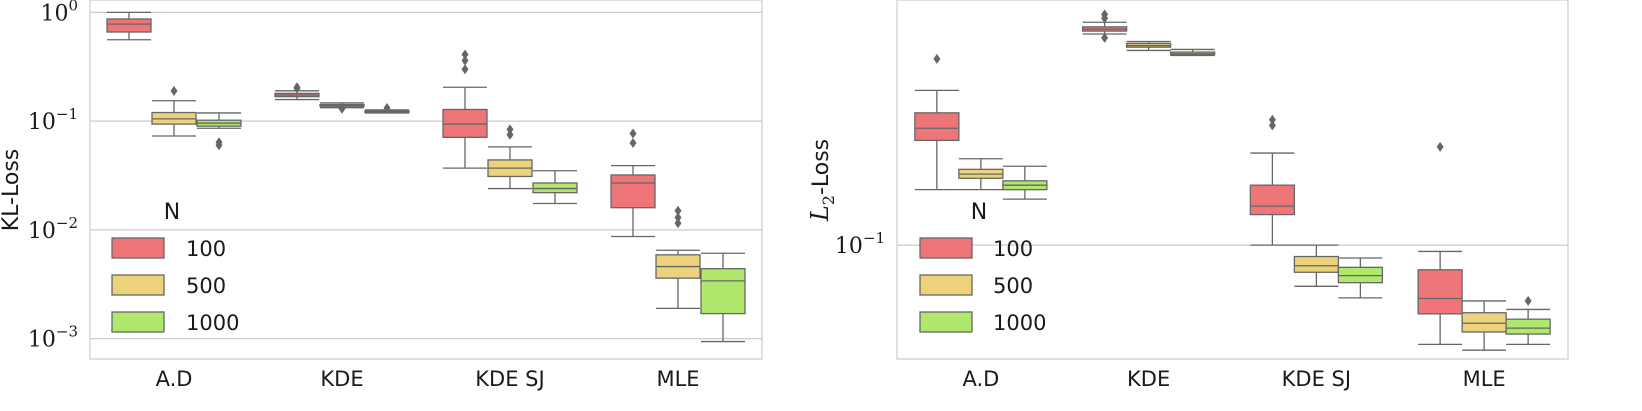 The width and height of the screenshot is (1642, 411). Describe the element at coordinates (67, 332) in the screenshot. I see `y-tick-exponent: −3` at that location.